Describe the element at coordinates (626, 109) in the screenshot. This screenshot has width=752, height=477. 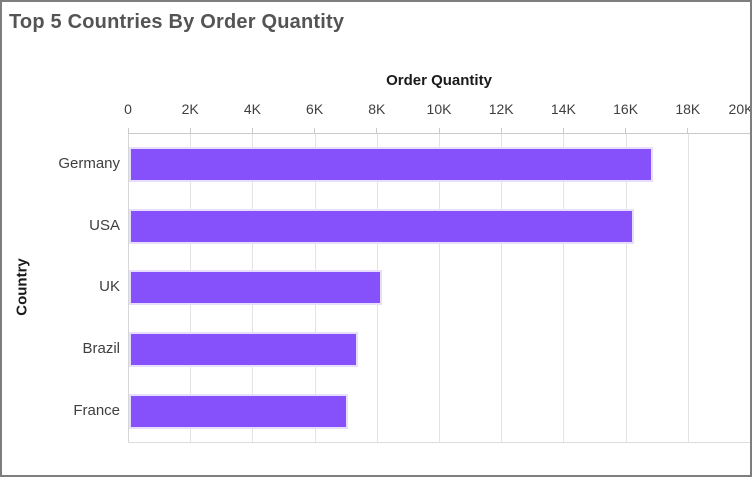
I see `x-tick-label: 16K` at that location.